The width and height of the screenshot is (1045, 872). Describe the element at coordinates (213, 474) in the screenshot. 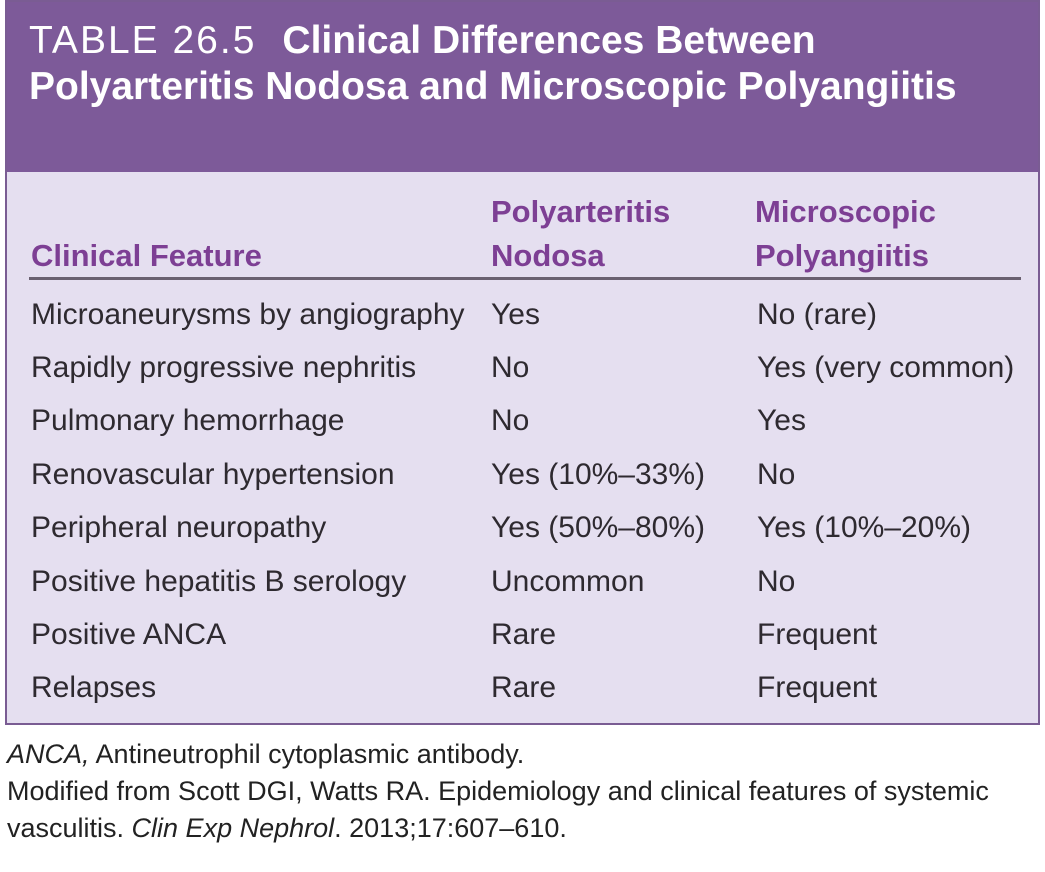

I see `cell-feature: Renovascular hypertension` at that location.